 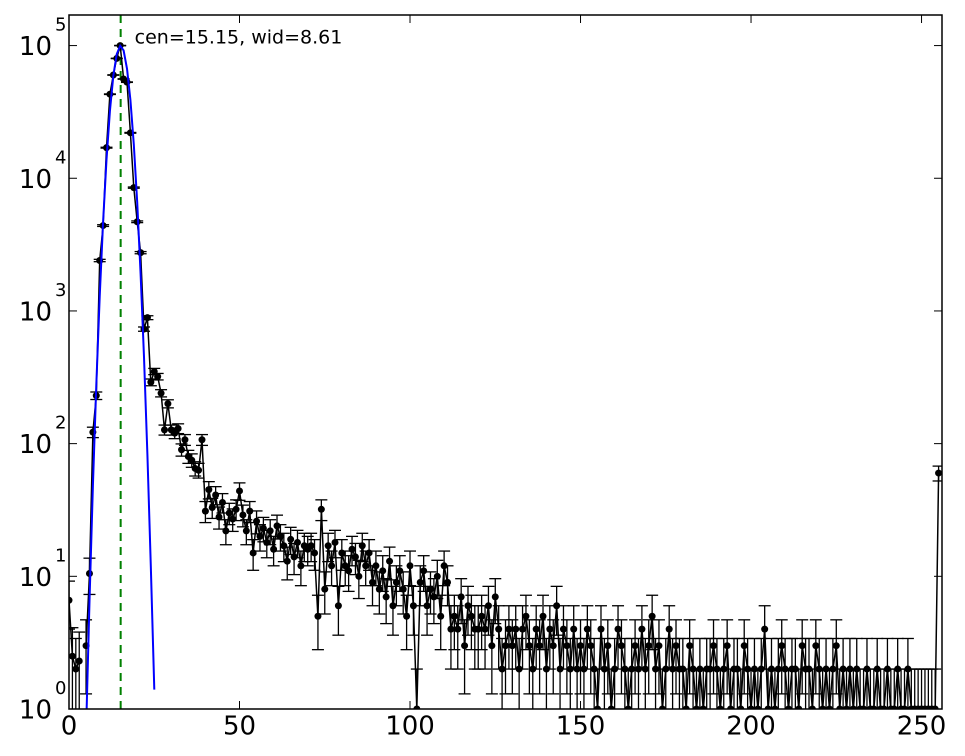 What do you see at coordinates (410, 727) in the screenshot?
I see `x-tick-label: 100` at bounding box center [410, 727].